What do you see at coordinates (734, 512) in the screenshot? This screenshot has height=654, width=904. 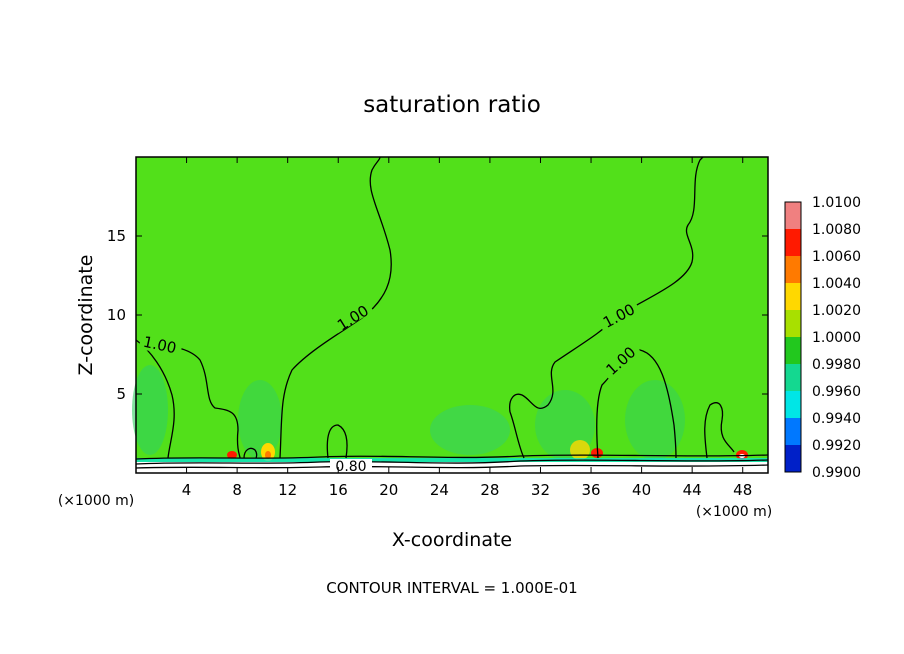 I see `x-unit-right: (×1000 m)` at bounding box center [734, 512].